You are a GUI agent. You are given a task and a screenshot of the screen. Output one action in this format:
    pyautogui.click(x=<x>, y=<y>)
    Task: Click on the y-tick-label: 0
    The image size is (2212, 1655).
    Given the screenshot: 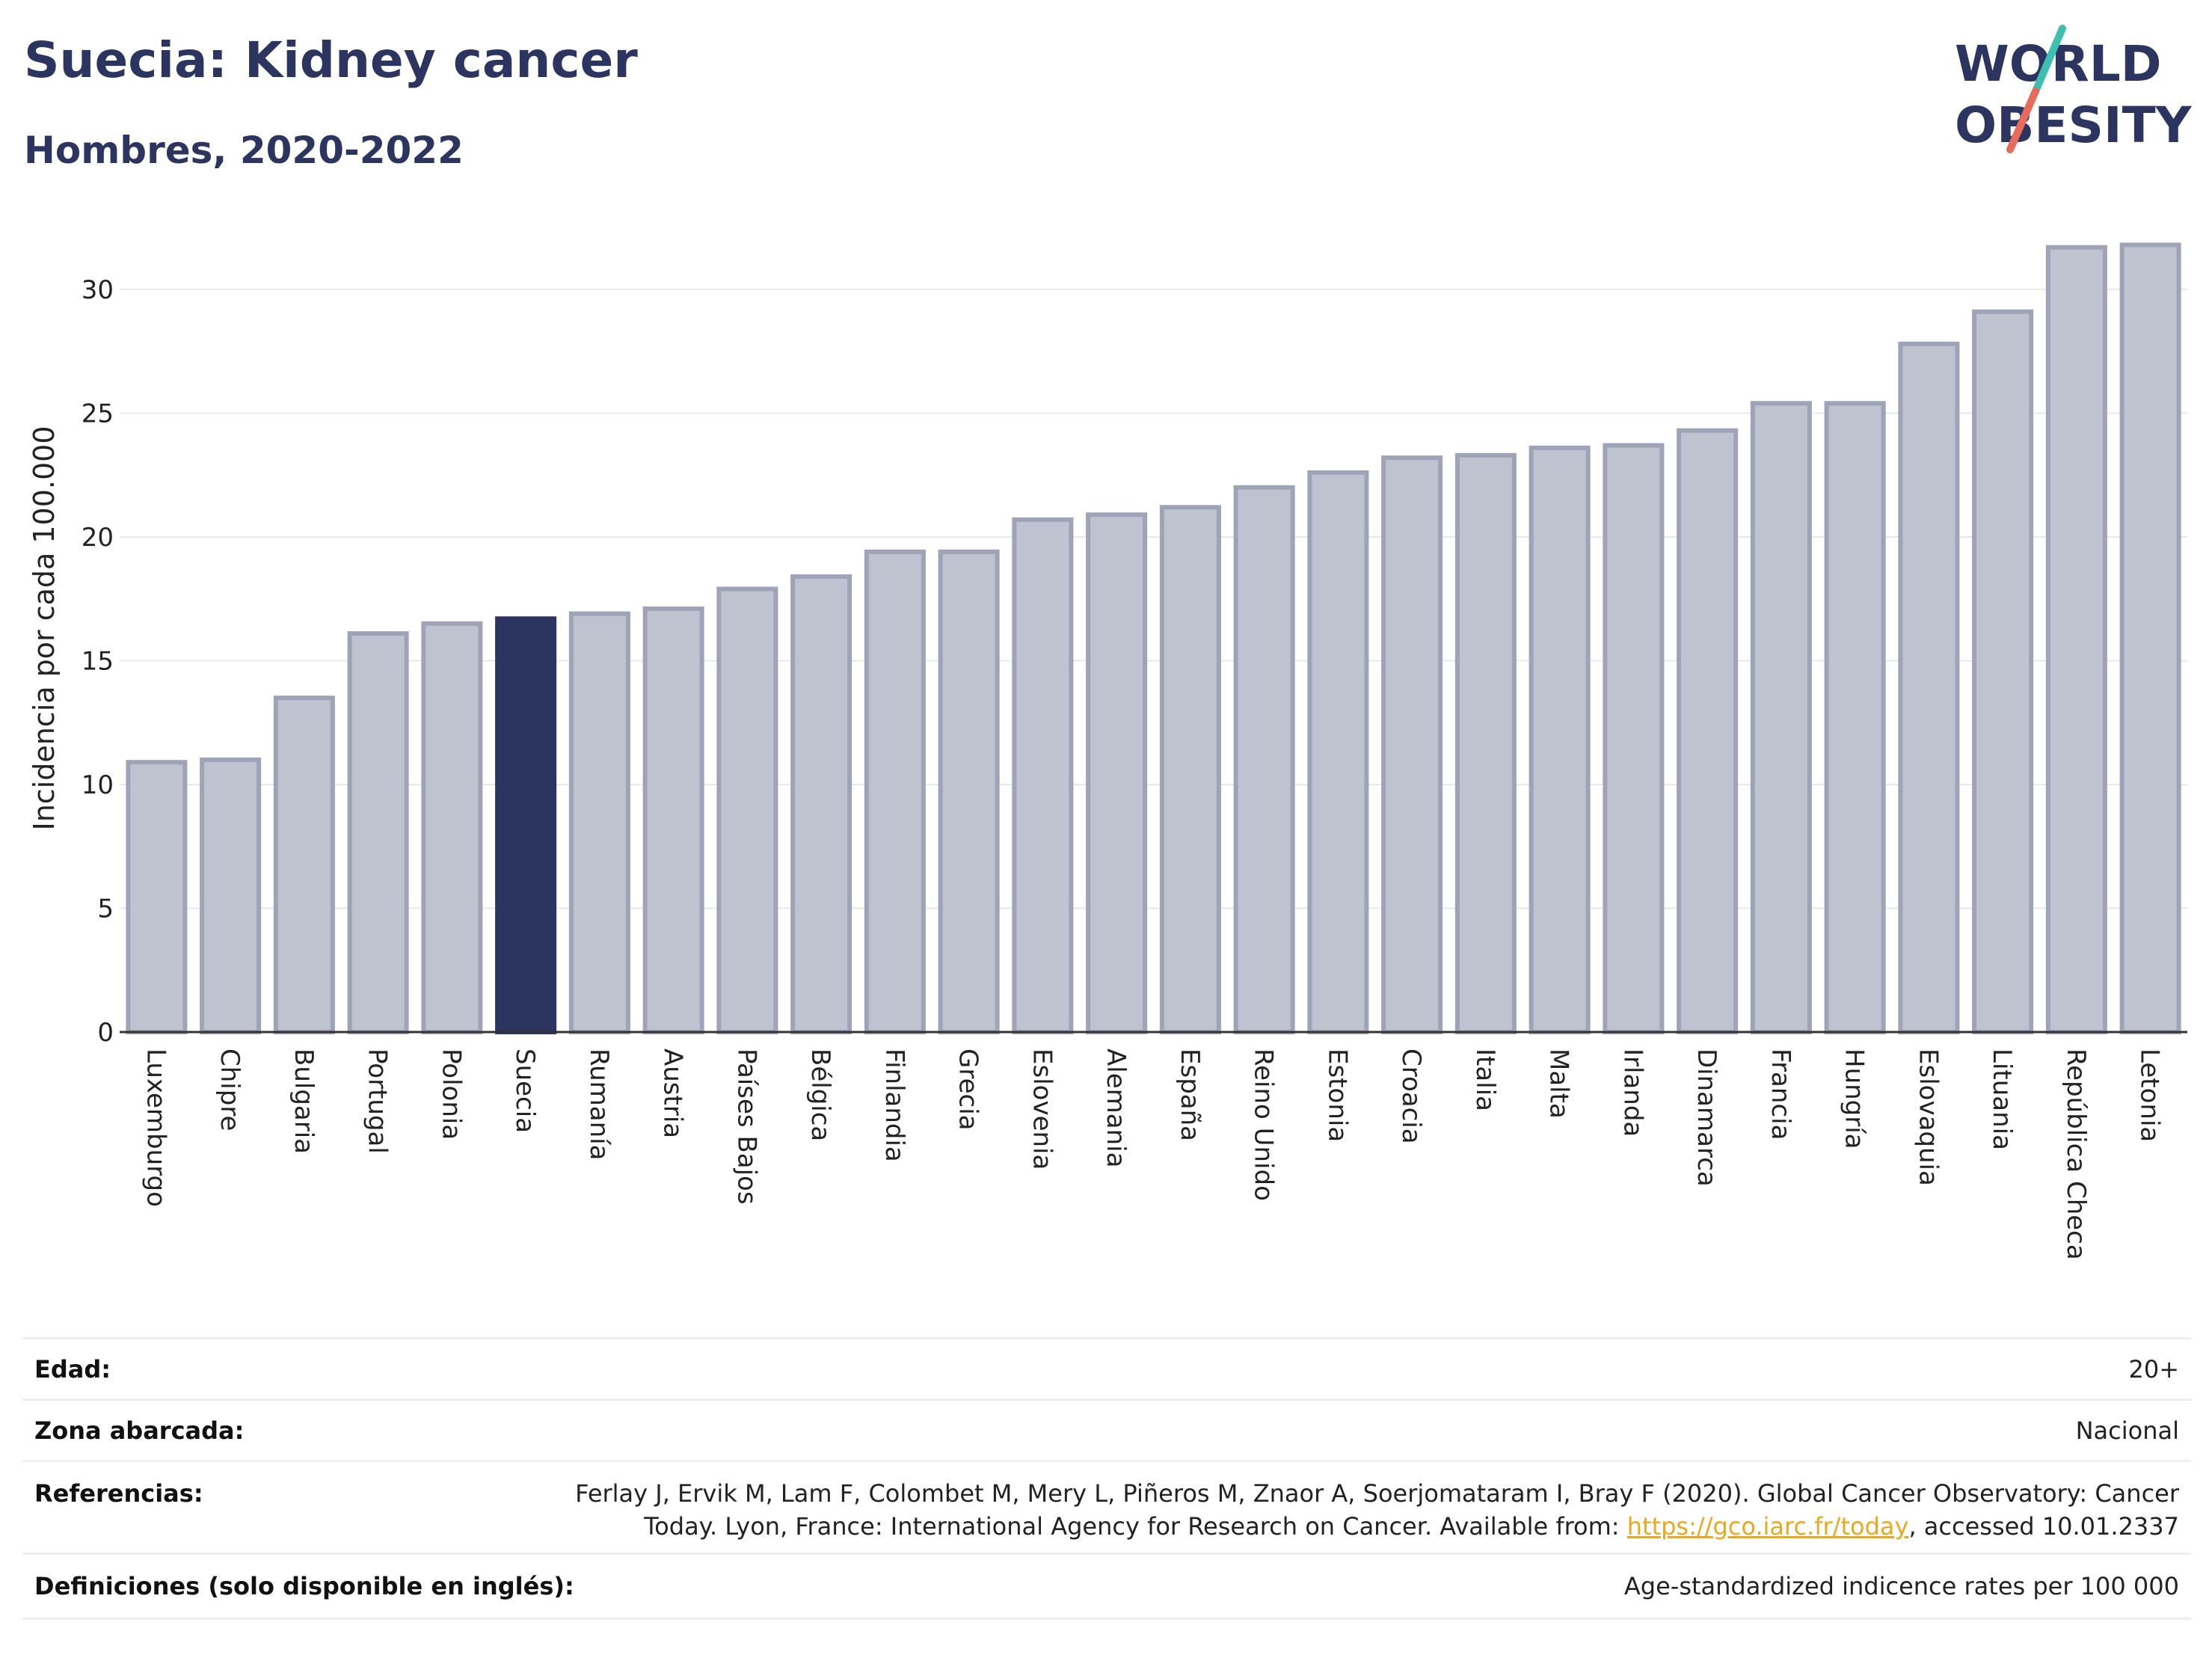 What is the action you would take?
    pyautogui.click(x=105, y=1033)
    